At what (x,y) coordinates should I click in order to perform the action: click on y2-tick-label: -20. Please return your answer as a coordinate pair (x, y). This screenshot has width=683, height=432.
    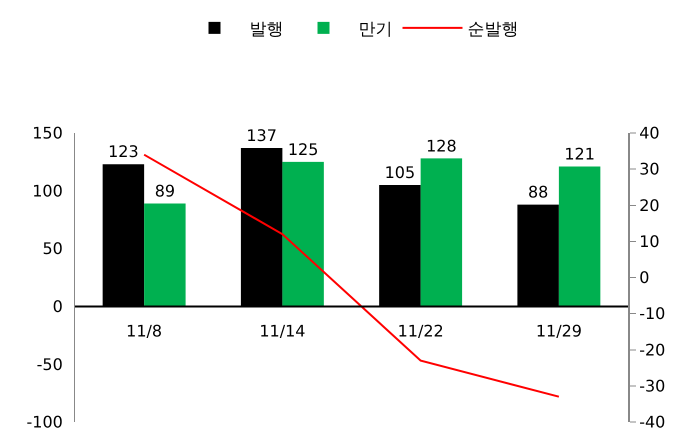
    Looking at the image, I should click on (652, 350).